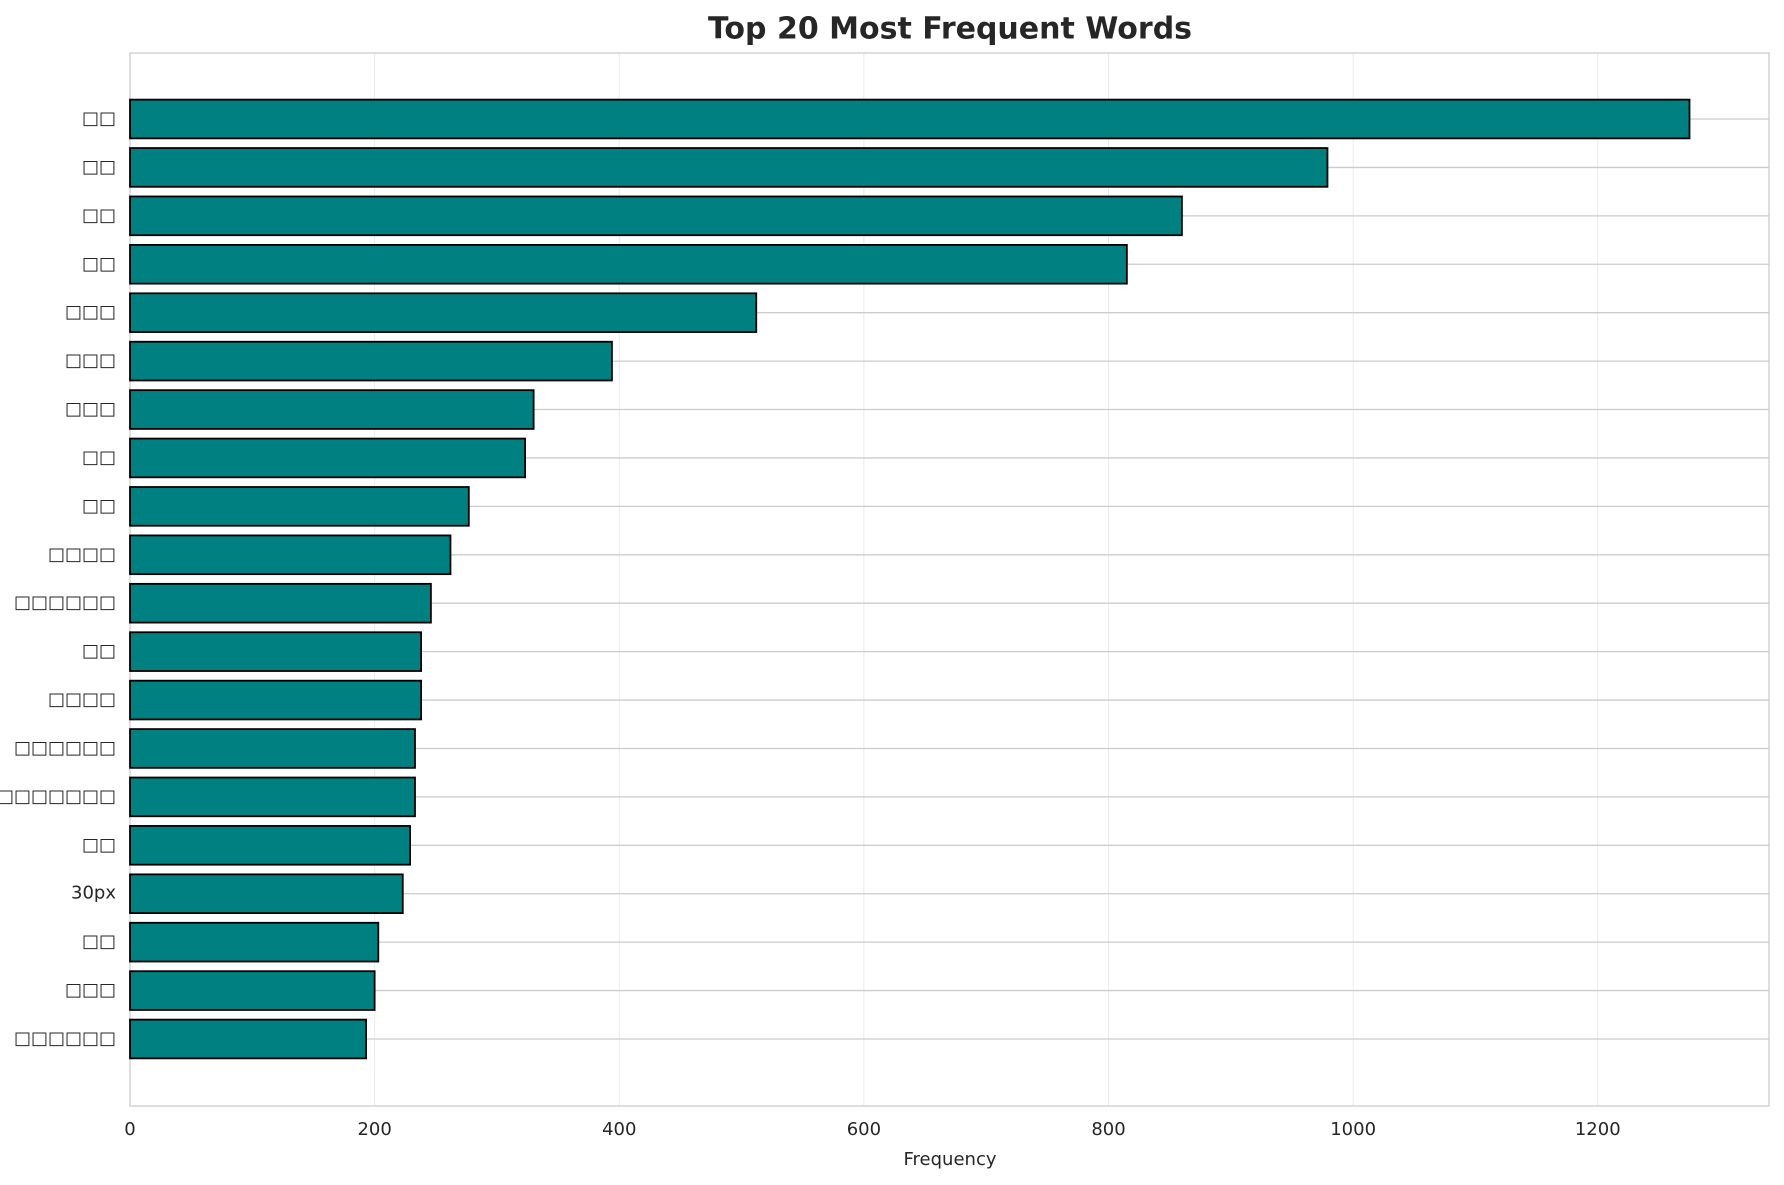  What do you see at coordinates (864, 1129) in the screenshot?
I see `x-tick-label: 600` at bounding box center [864, 1129].